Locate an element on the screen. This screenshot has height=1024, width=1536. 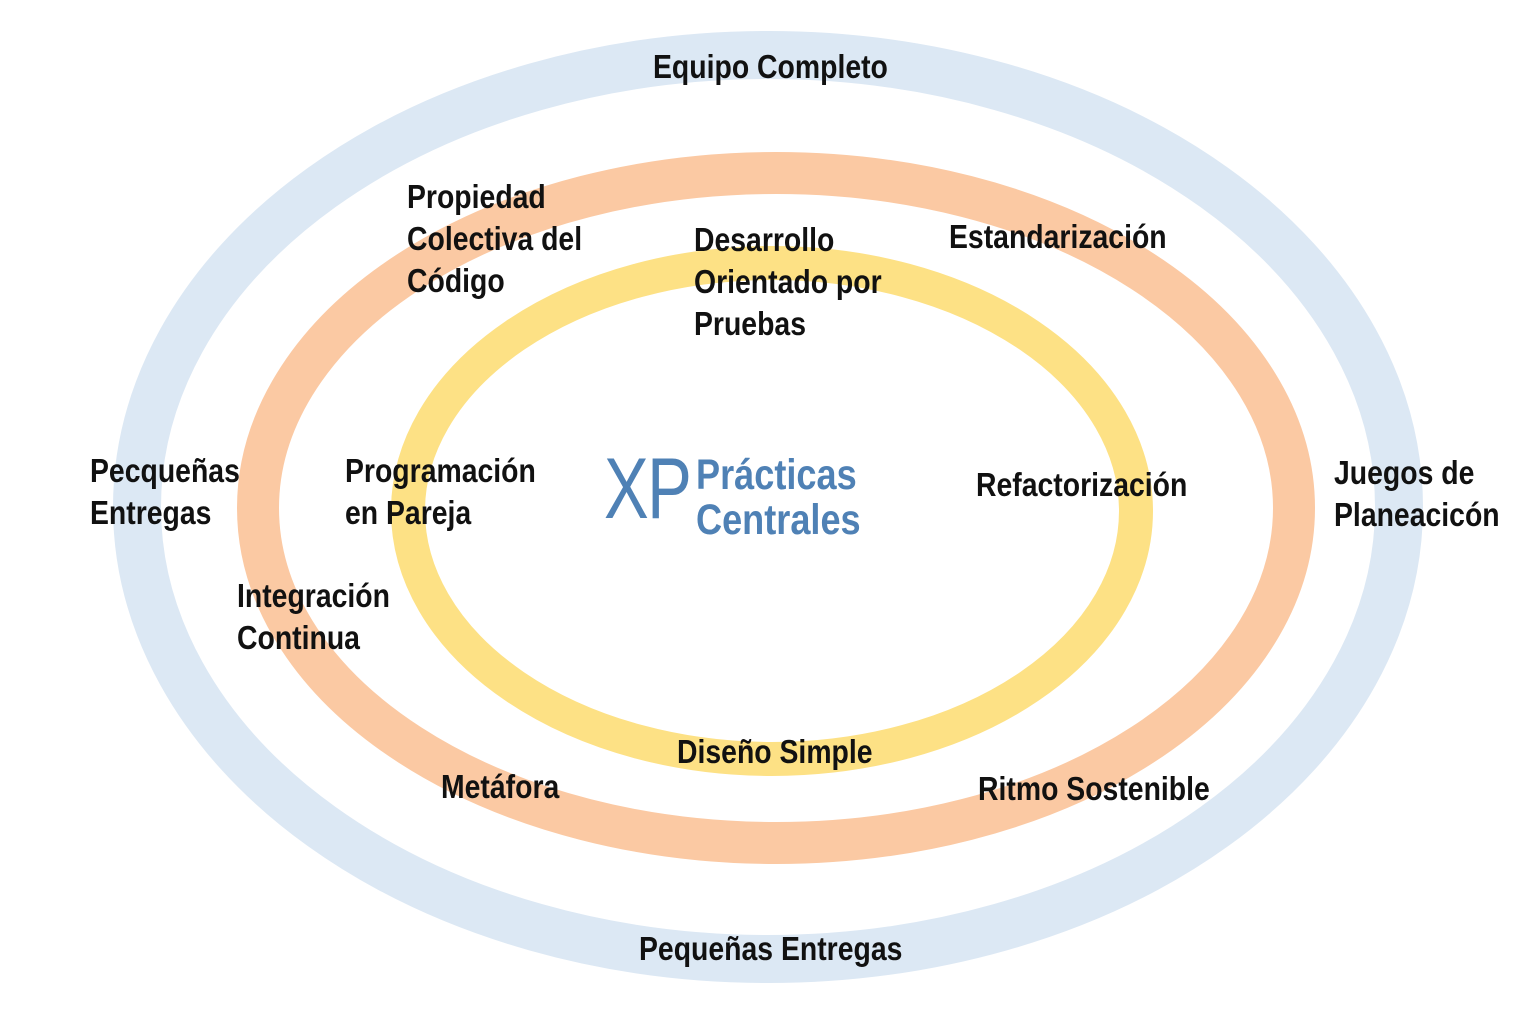
label-refactorizacion: Refactorización is located at coordinates (1082, 484).